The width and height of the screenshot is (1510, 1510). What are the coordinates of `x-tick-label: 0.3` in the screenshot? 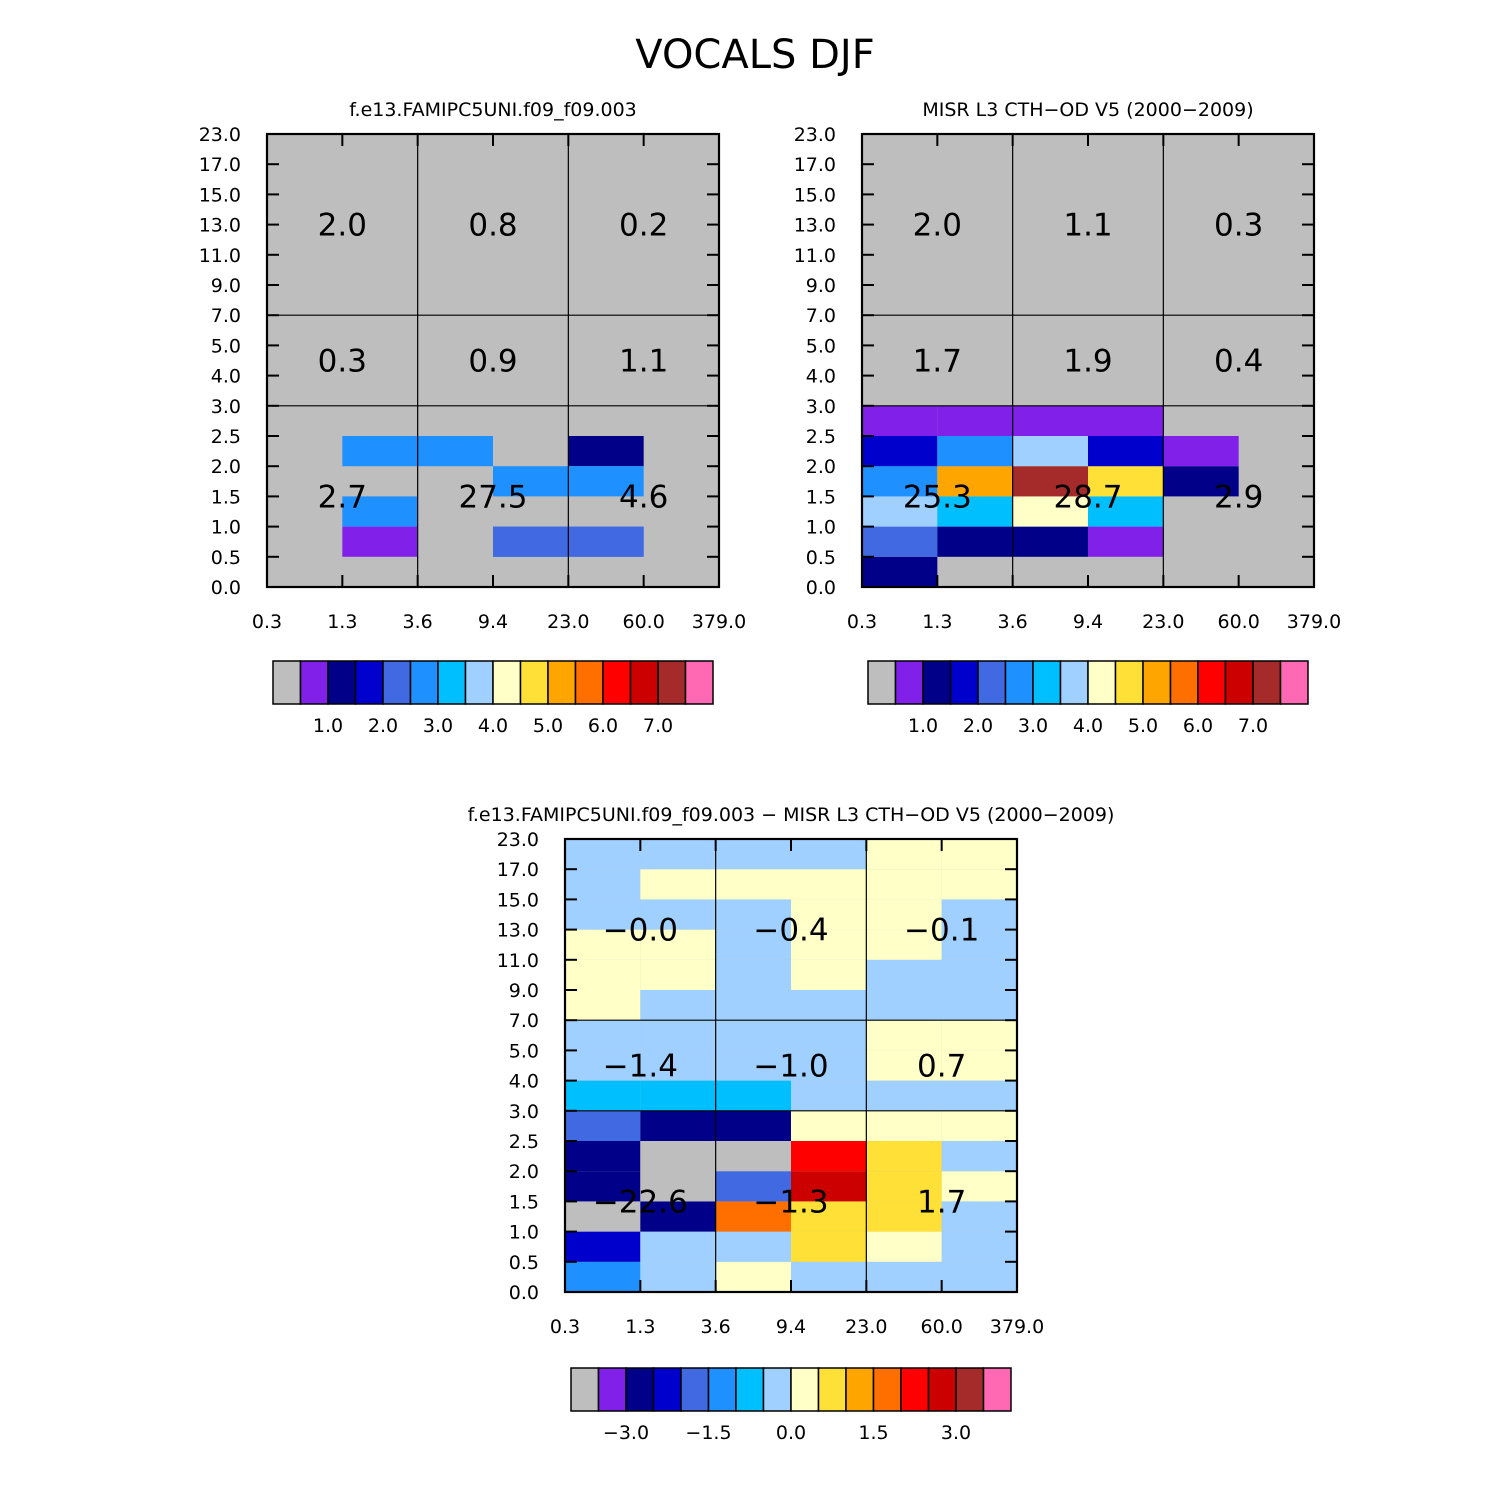 It's located at (267, 622).